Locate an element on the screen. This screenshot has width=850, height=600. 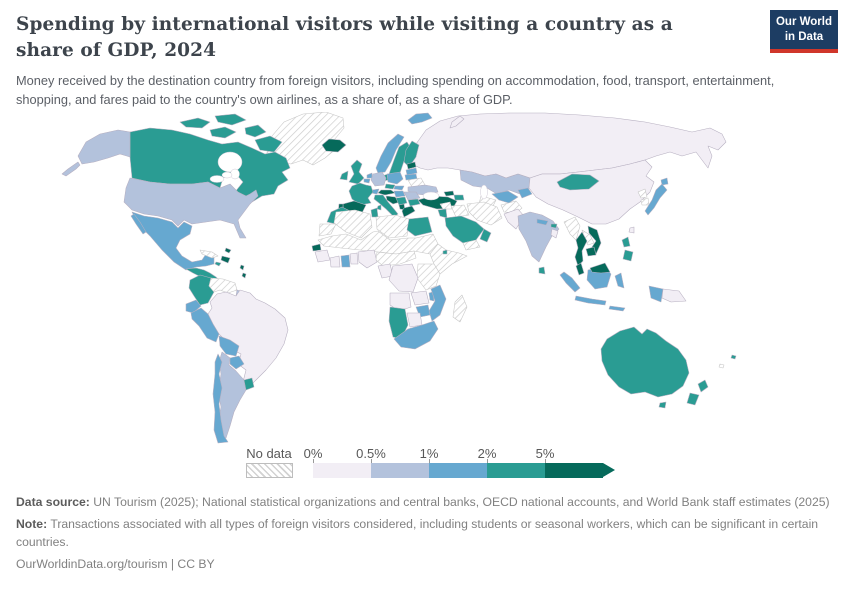
country-indonesia-lesser-sunda is located at coordinates (617, 308).